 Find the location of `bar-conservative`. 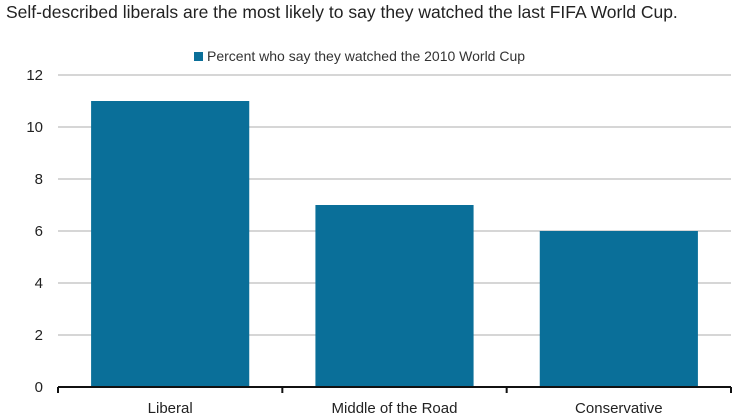

bar-conservative is located at coordinates (618, 309).